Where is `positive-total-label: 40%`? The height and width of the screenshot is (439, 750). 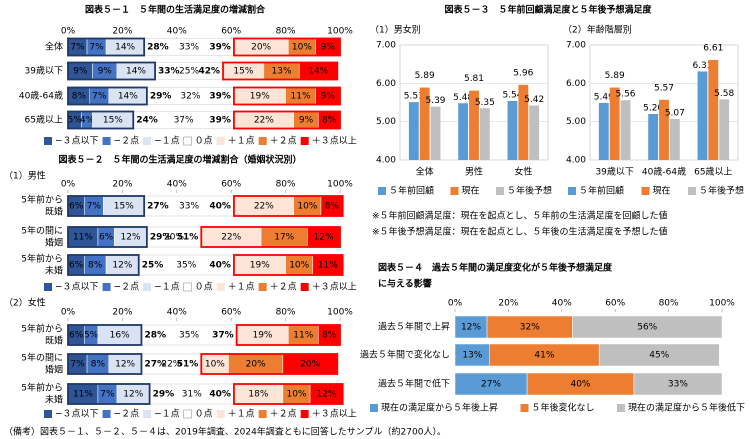 positive-total-label: 40% is located at coordinates (220, 395).